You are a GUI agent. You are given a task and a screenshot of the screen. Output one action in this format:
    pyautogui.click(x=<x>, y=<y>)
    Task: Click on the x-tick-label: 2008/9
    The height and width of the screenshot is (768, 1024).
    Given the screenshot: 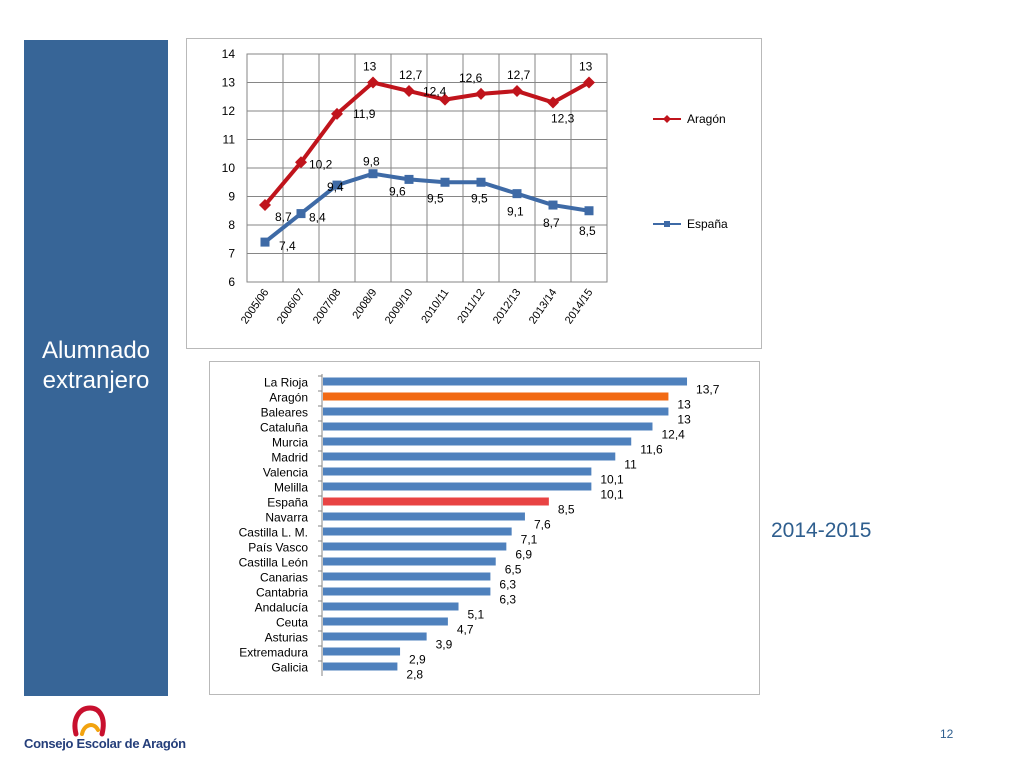 What is the action you would take?
    pyautogui.click(x=364, y=304)
    